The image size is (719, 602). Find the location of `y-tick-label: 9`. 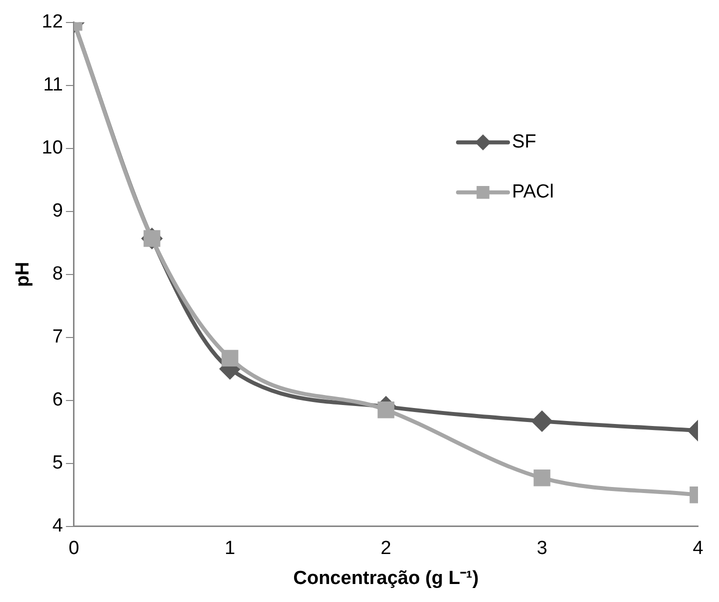

y-tick-label: 9 is located at coordinates (57, 211).